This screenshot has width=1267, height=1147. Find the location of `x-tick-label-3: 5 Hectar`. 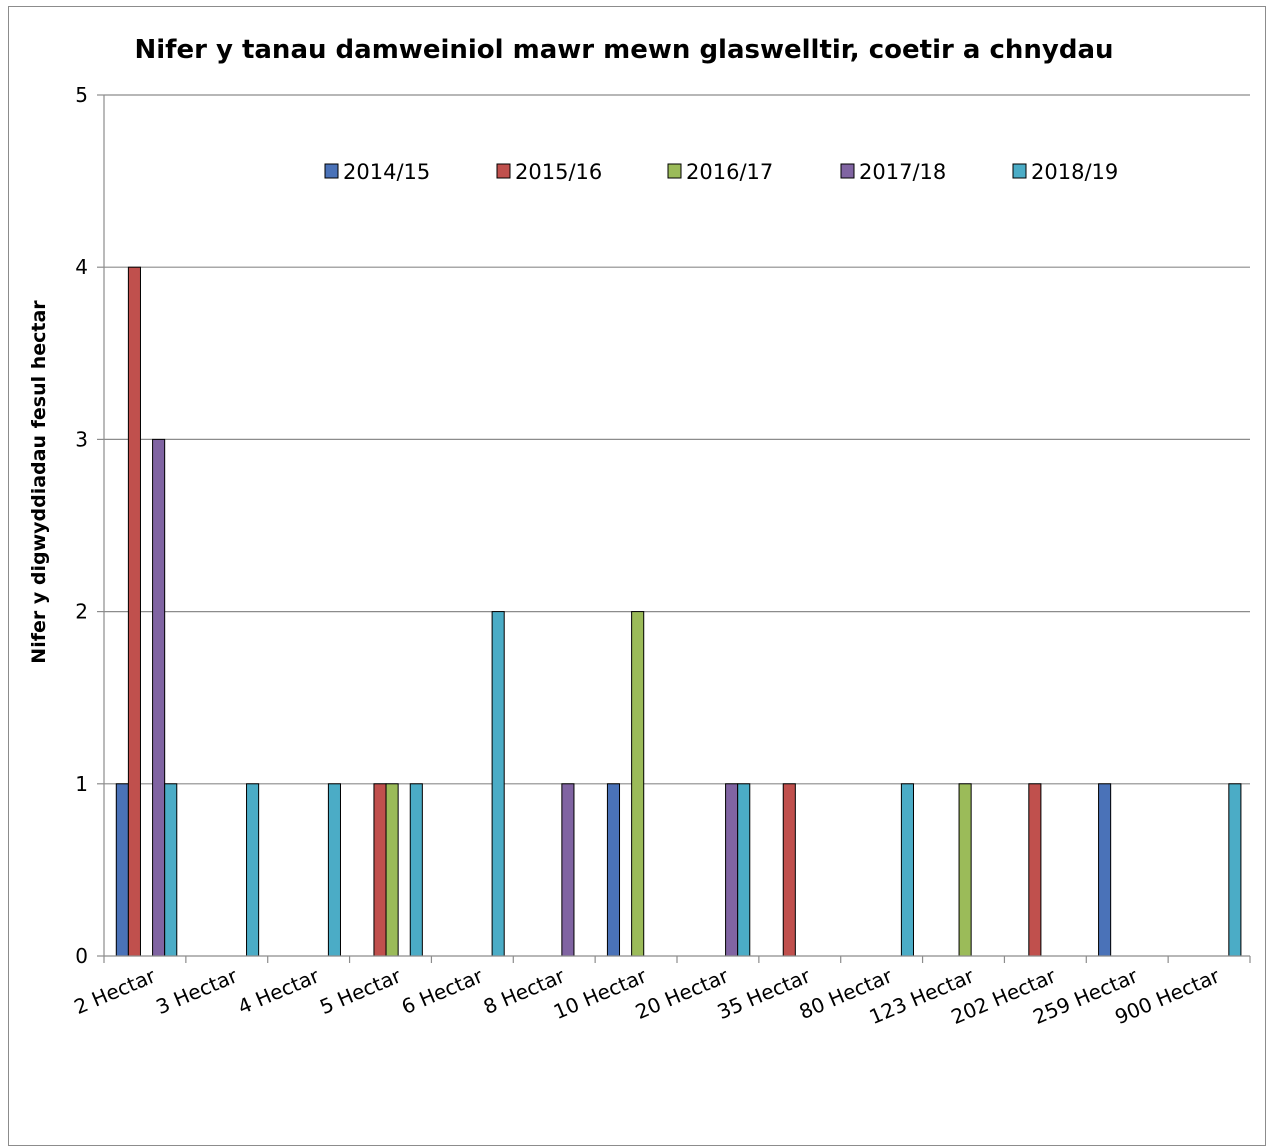

x-tick-label-3: 5 Hectar is located at coordinates (360, 991).